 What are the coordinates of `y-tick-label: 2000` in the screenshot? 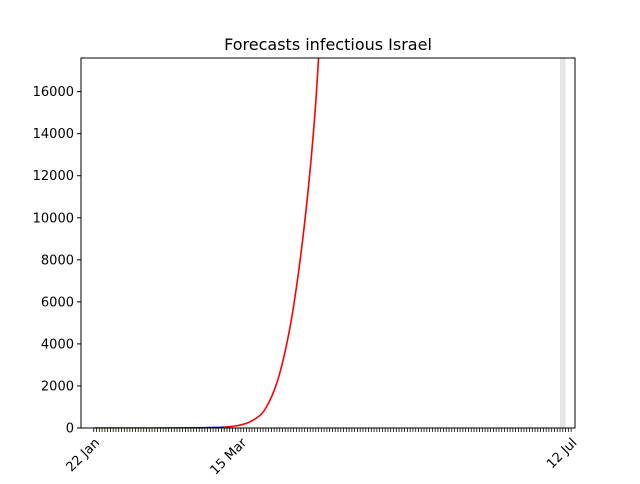 It's located at (57, 386).